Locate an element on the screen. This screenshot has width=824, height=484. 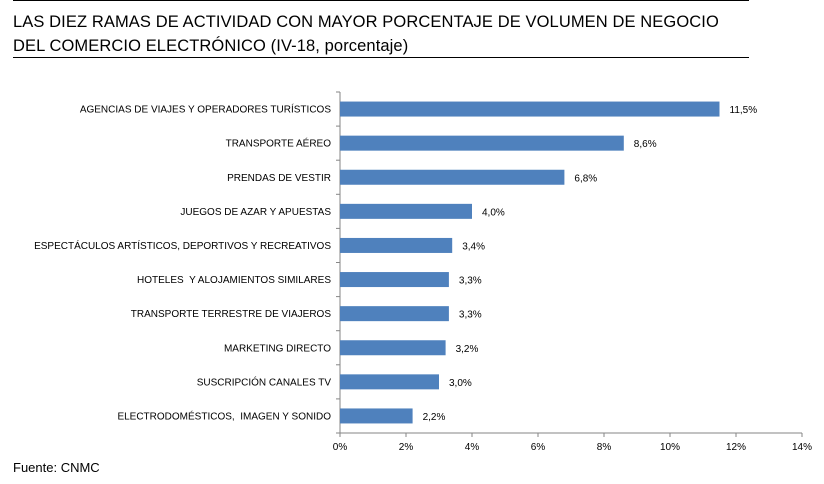
x-tick-label: 14% is located at coordinates (802, 447).